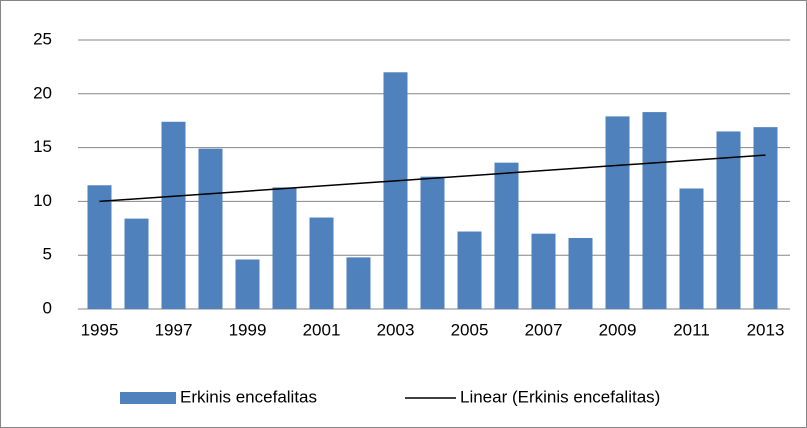  Describe the element at coordinates (396, 329) in the screenshot. I see `x-tick-label: 2003` at that location.